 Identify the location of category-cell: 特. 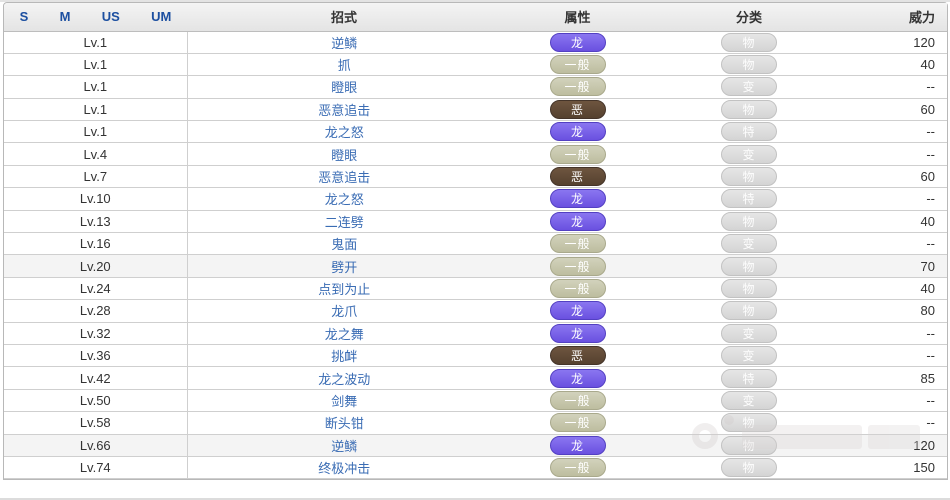
(749, 378).